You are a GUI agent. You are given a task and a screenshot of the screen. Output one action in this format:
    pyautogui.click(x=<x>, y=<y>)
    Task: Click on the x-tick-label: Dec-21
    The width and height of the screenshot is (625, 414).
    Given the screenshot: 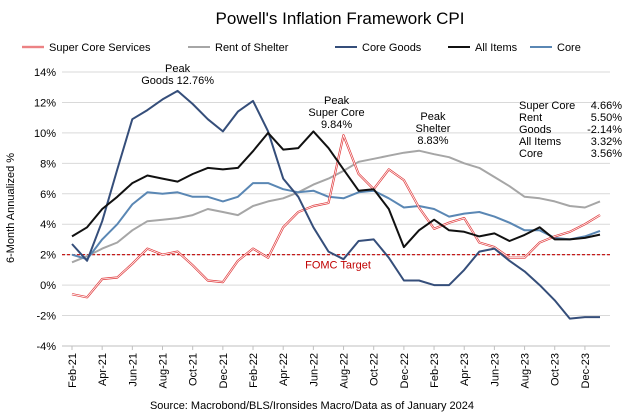 What is the action you would take?
    pyautogui.click(x=224, y=370)
    